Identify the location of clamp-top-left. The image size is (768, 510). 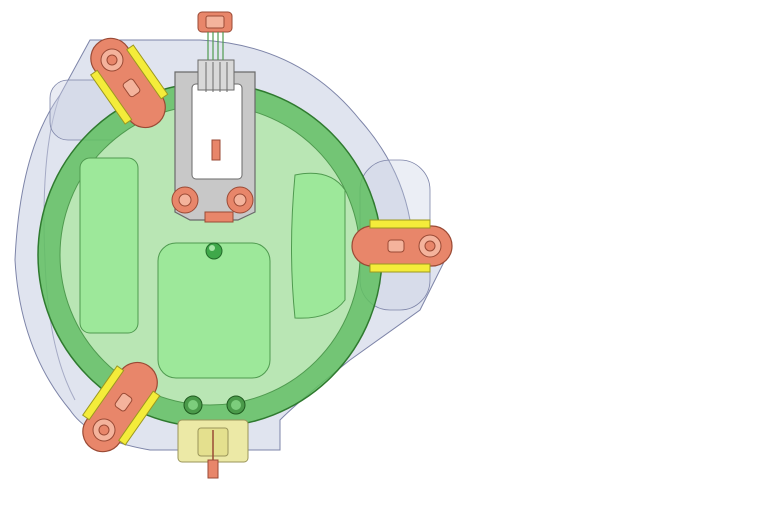
(129, 83).